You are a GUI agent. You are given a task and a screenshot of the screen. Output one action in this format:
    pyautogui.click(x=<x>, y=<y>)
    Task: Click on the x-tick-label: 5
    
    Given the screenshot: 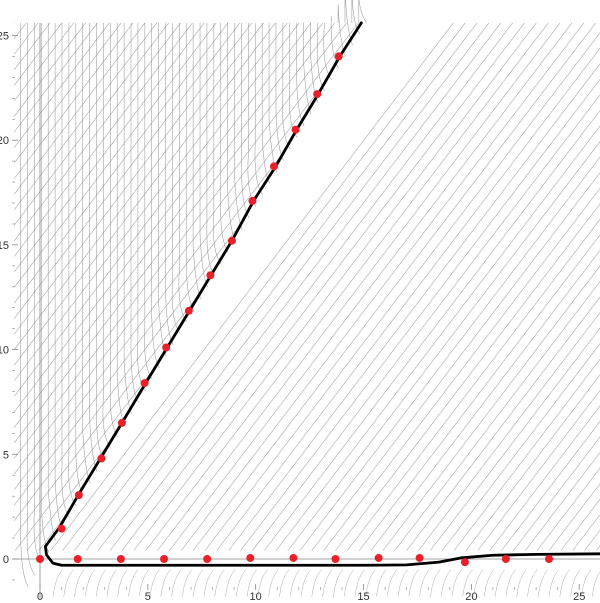 What is the action you would take?
    pyautogui.click(x=148, y=597)
    